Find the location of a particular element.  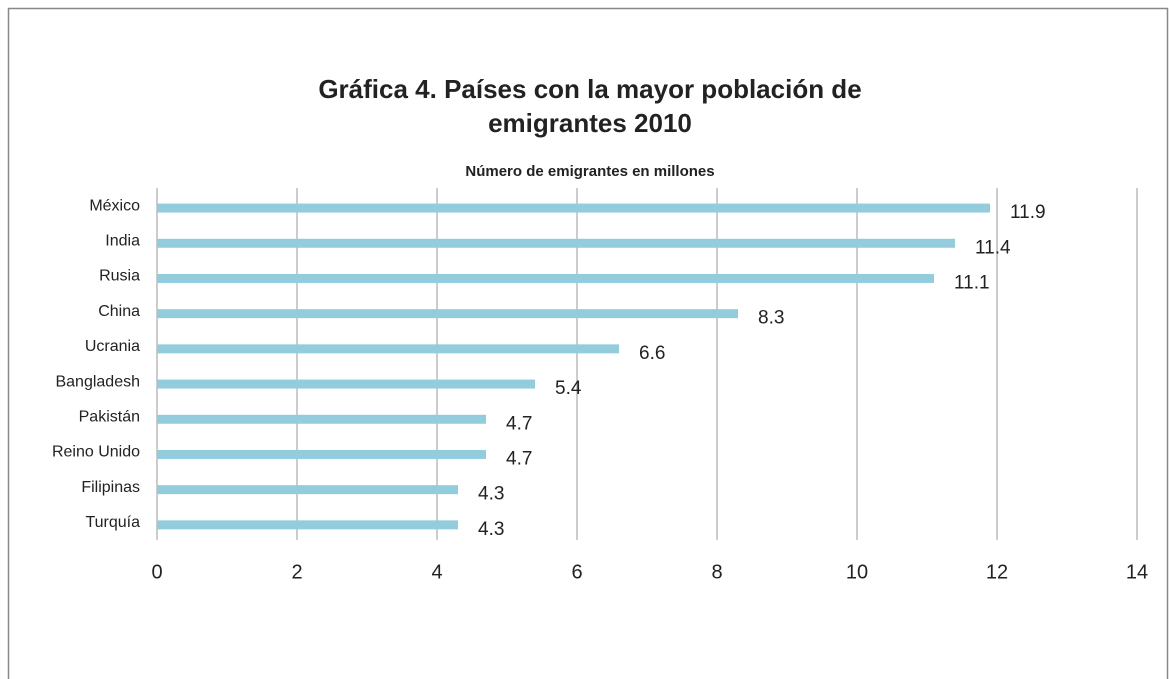

x-tick-label: 4 is located at coordinates (436, 572).